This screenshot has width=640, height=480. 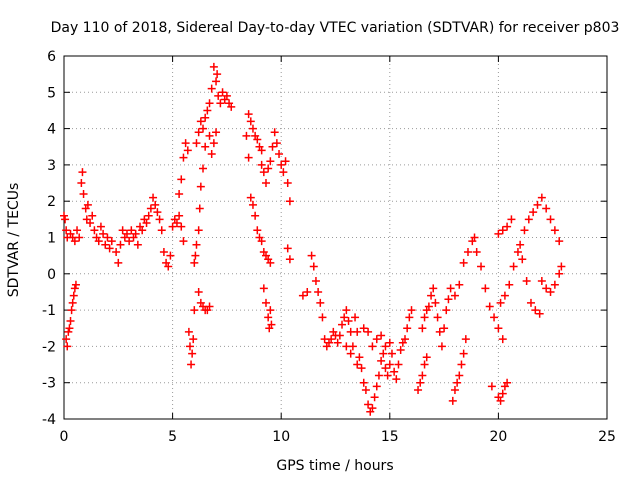 What do you see at coordinates (390, 437) in the screenshot?
I see `x-tick-label: 15` at bounding box center [390, 437].